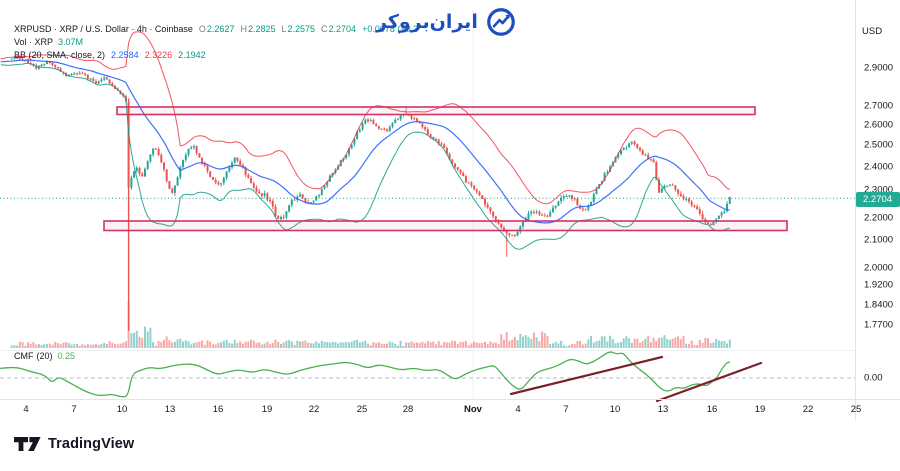 The image size is (900, 471). I want to click on price-tick-label: 1.8400, so click(879, 305).